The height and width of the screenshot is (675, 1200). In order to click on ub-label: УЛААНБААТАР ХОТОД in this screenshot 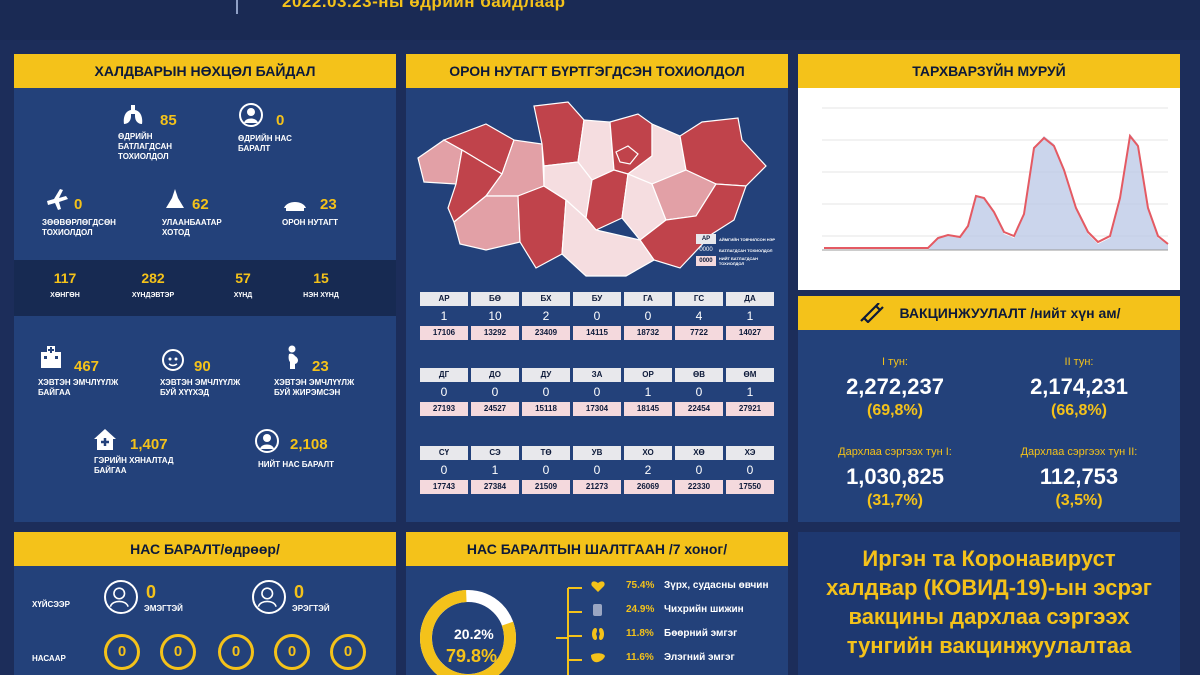, I will do `click(192, 227)`.